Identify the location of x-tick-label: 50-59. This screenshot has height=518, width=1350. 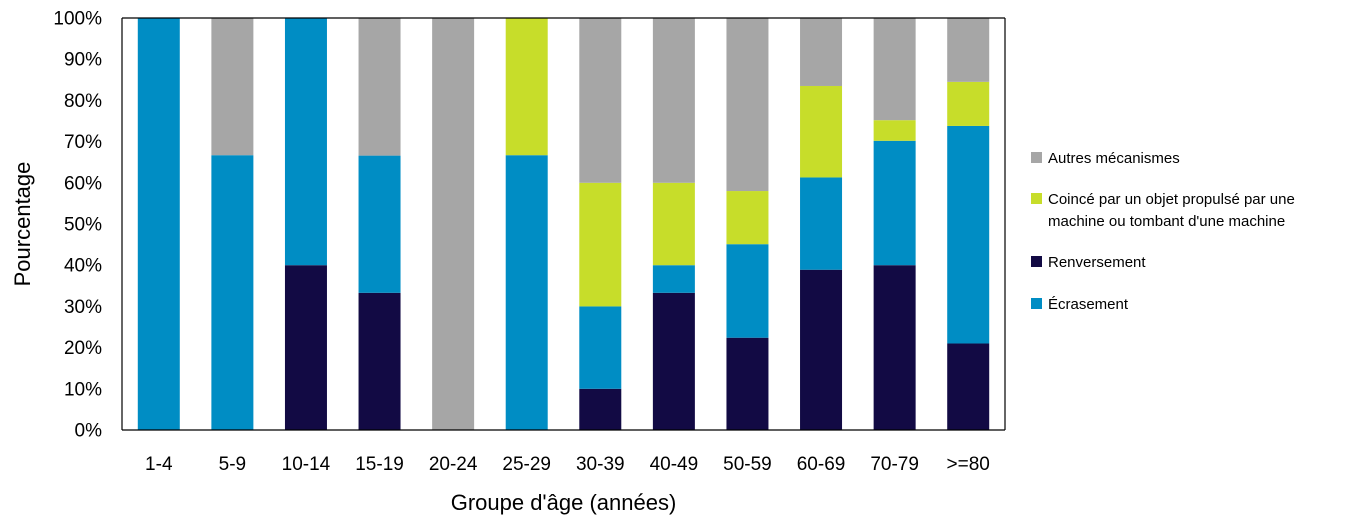
(747, 464).